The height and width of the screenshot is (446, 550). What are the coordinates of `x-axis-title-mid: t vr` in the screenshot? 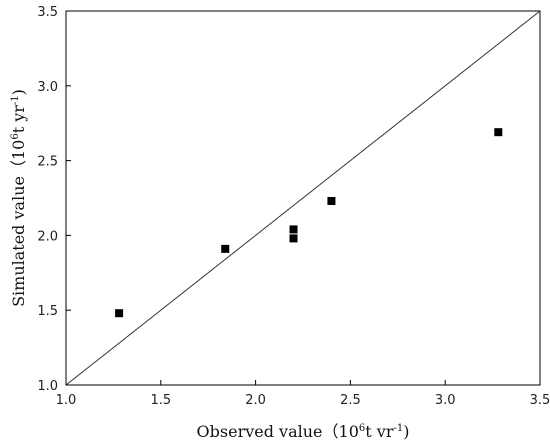 It's located at (379, 431).